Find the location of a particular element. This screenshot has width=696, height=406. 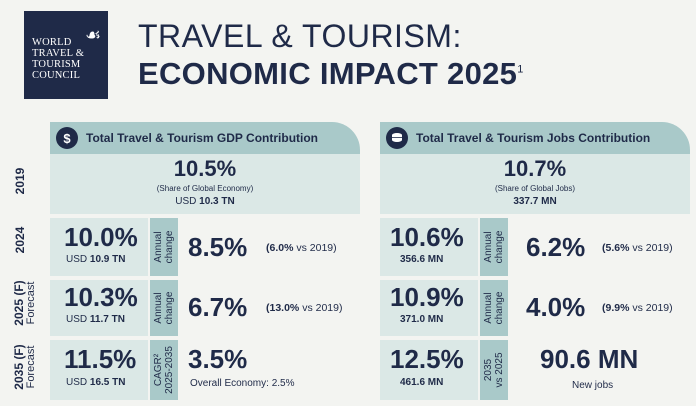

gdp-2035-cagr: 3.5% is located at coordinates (218, 359).